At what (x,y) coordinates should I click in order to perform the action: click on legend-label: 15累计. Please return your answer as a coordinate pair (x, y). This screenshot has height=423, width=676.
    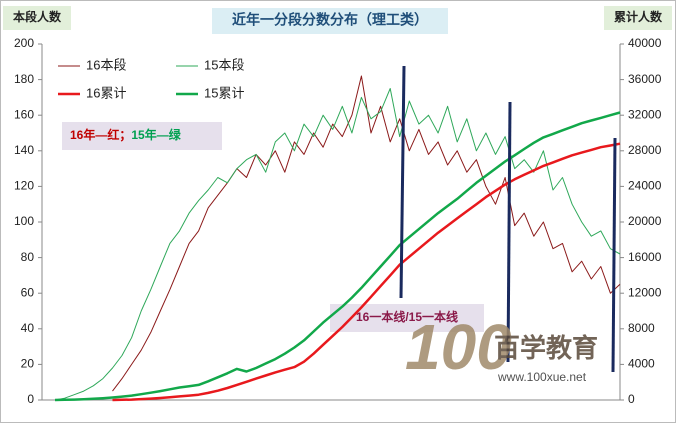
    Looking at the image, I should click on (224, 92).